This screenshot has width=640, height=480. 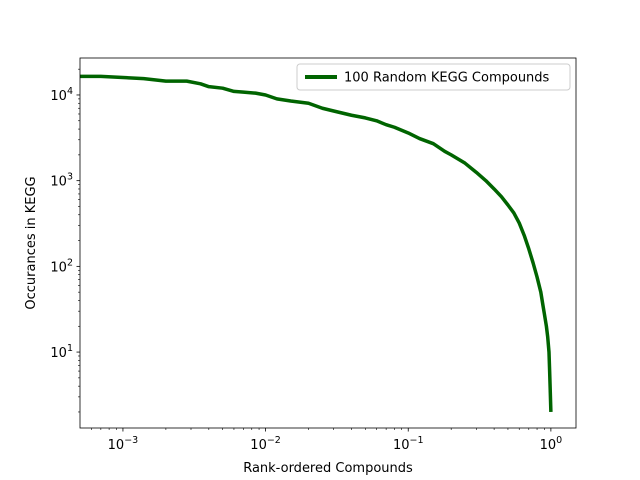 What do you see at coordinates (551, 444) in the screenshot?
I see `x-tick-label: 10⁰` at bounding box center [551, 444].